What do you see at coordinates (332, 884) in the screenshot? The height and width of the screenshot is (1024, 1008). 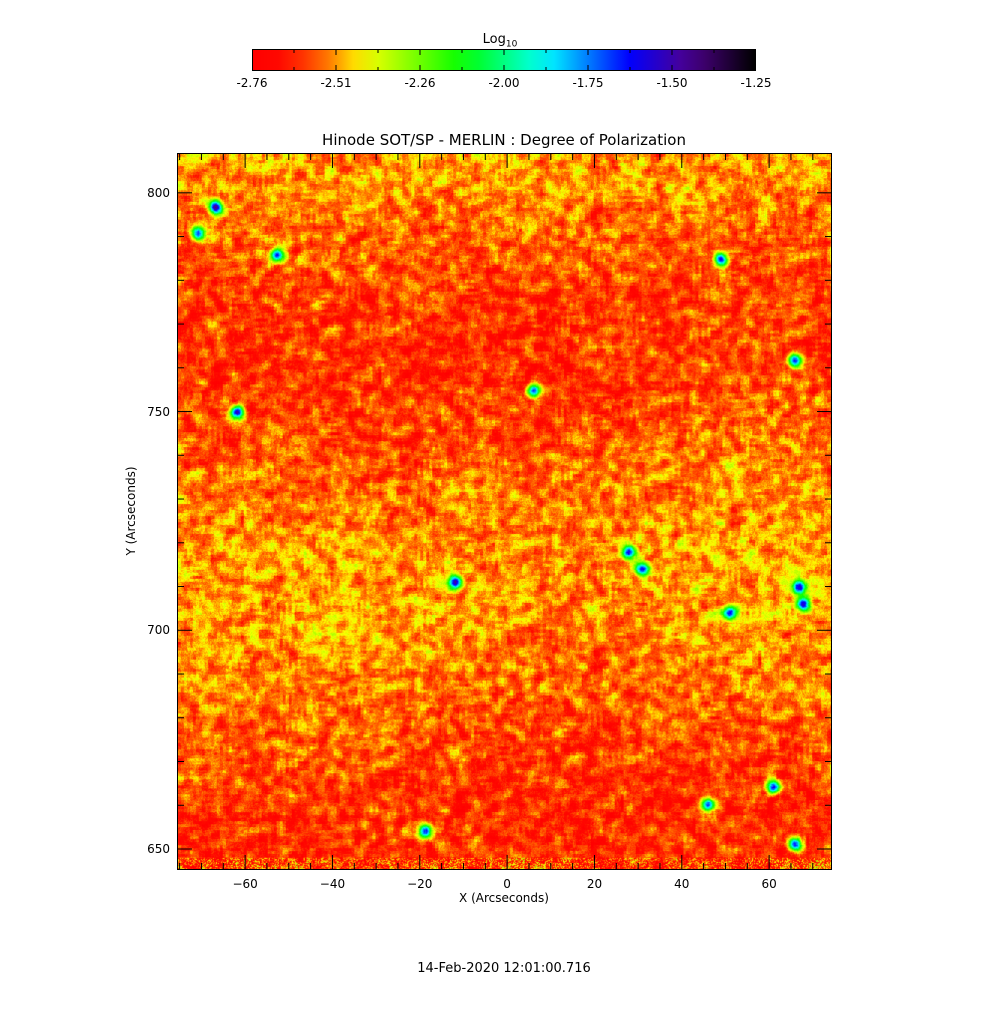 I see `x-tick-label: −40` at bounding box center [332, 884].